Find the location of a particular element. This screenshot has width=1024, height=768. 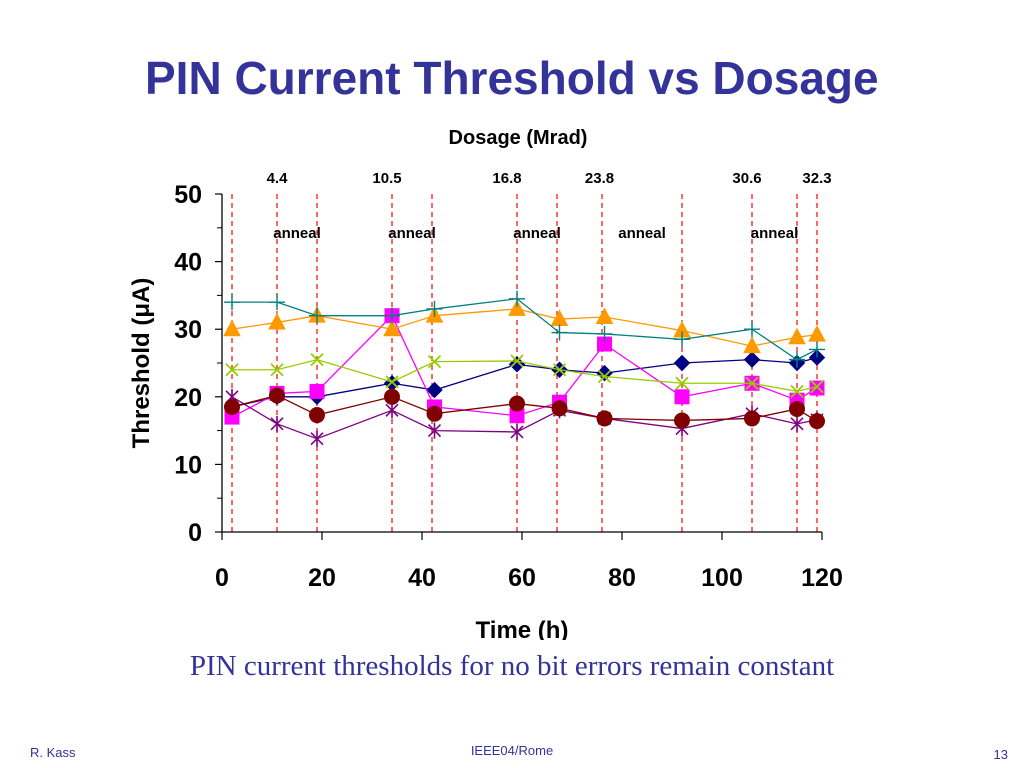

x-tick-label: 60 is located at coordinates (522, 578).